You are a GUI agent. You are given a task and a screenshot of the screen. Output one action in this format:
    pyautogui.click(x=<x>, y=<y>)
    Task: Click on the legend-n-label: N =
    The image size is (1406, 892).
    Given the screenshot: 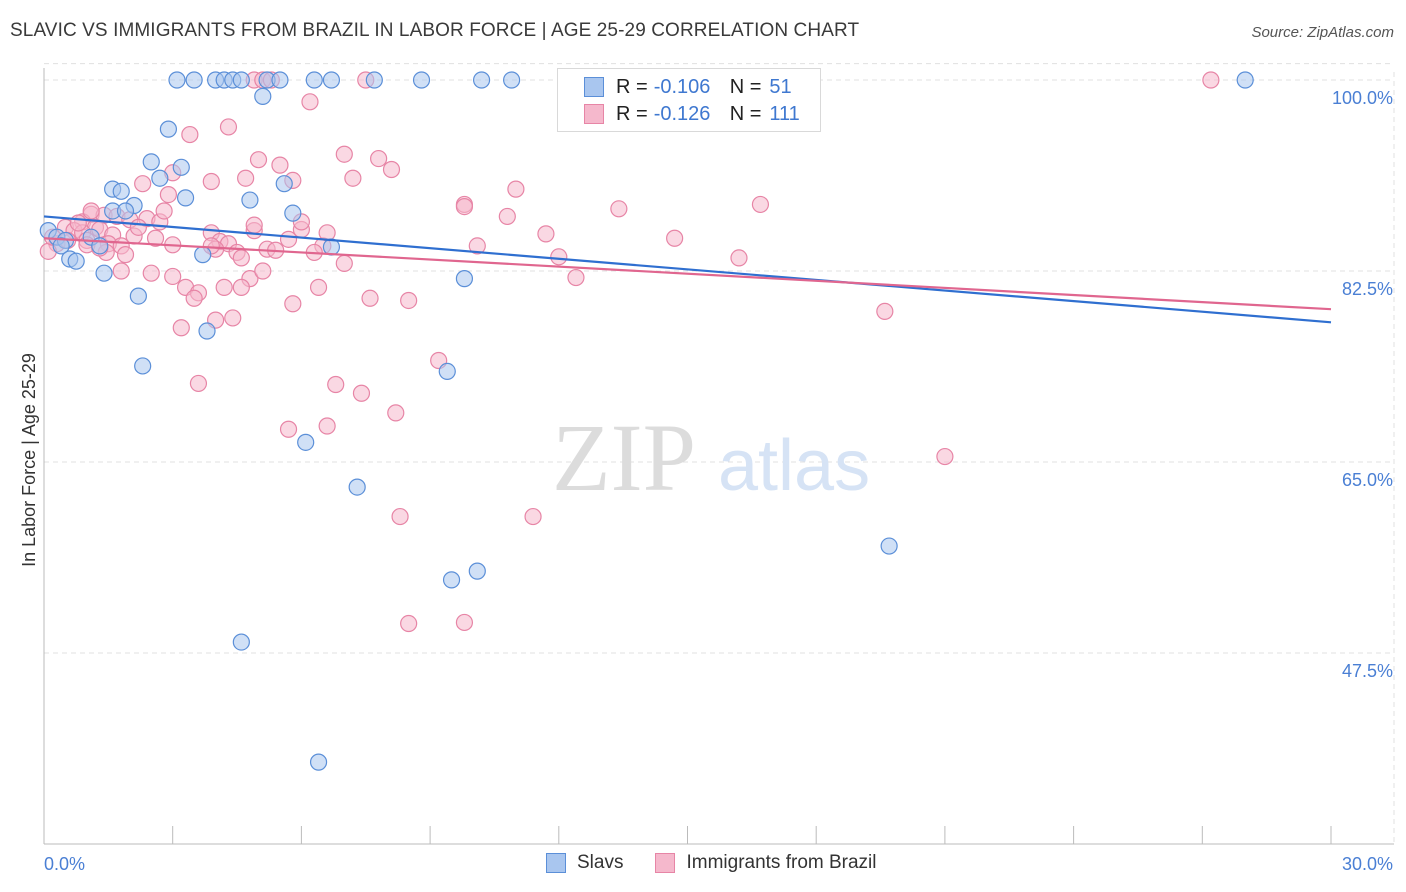 What is the action you would take?
    pyautogui.click(x=745, y=113)
    